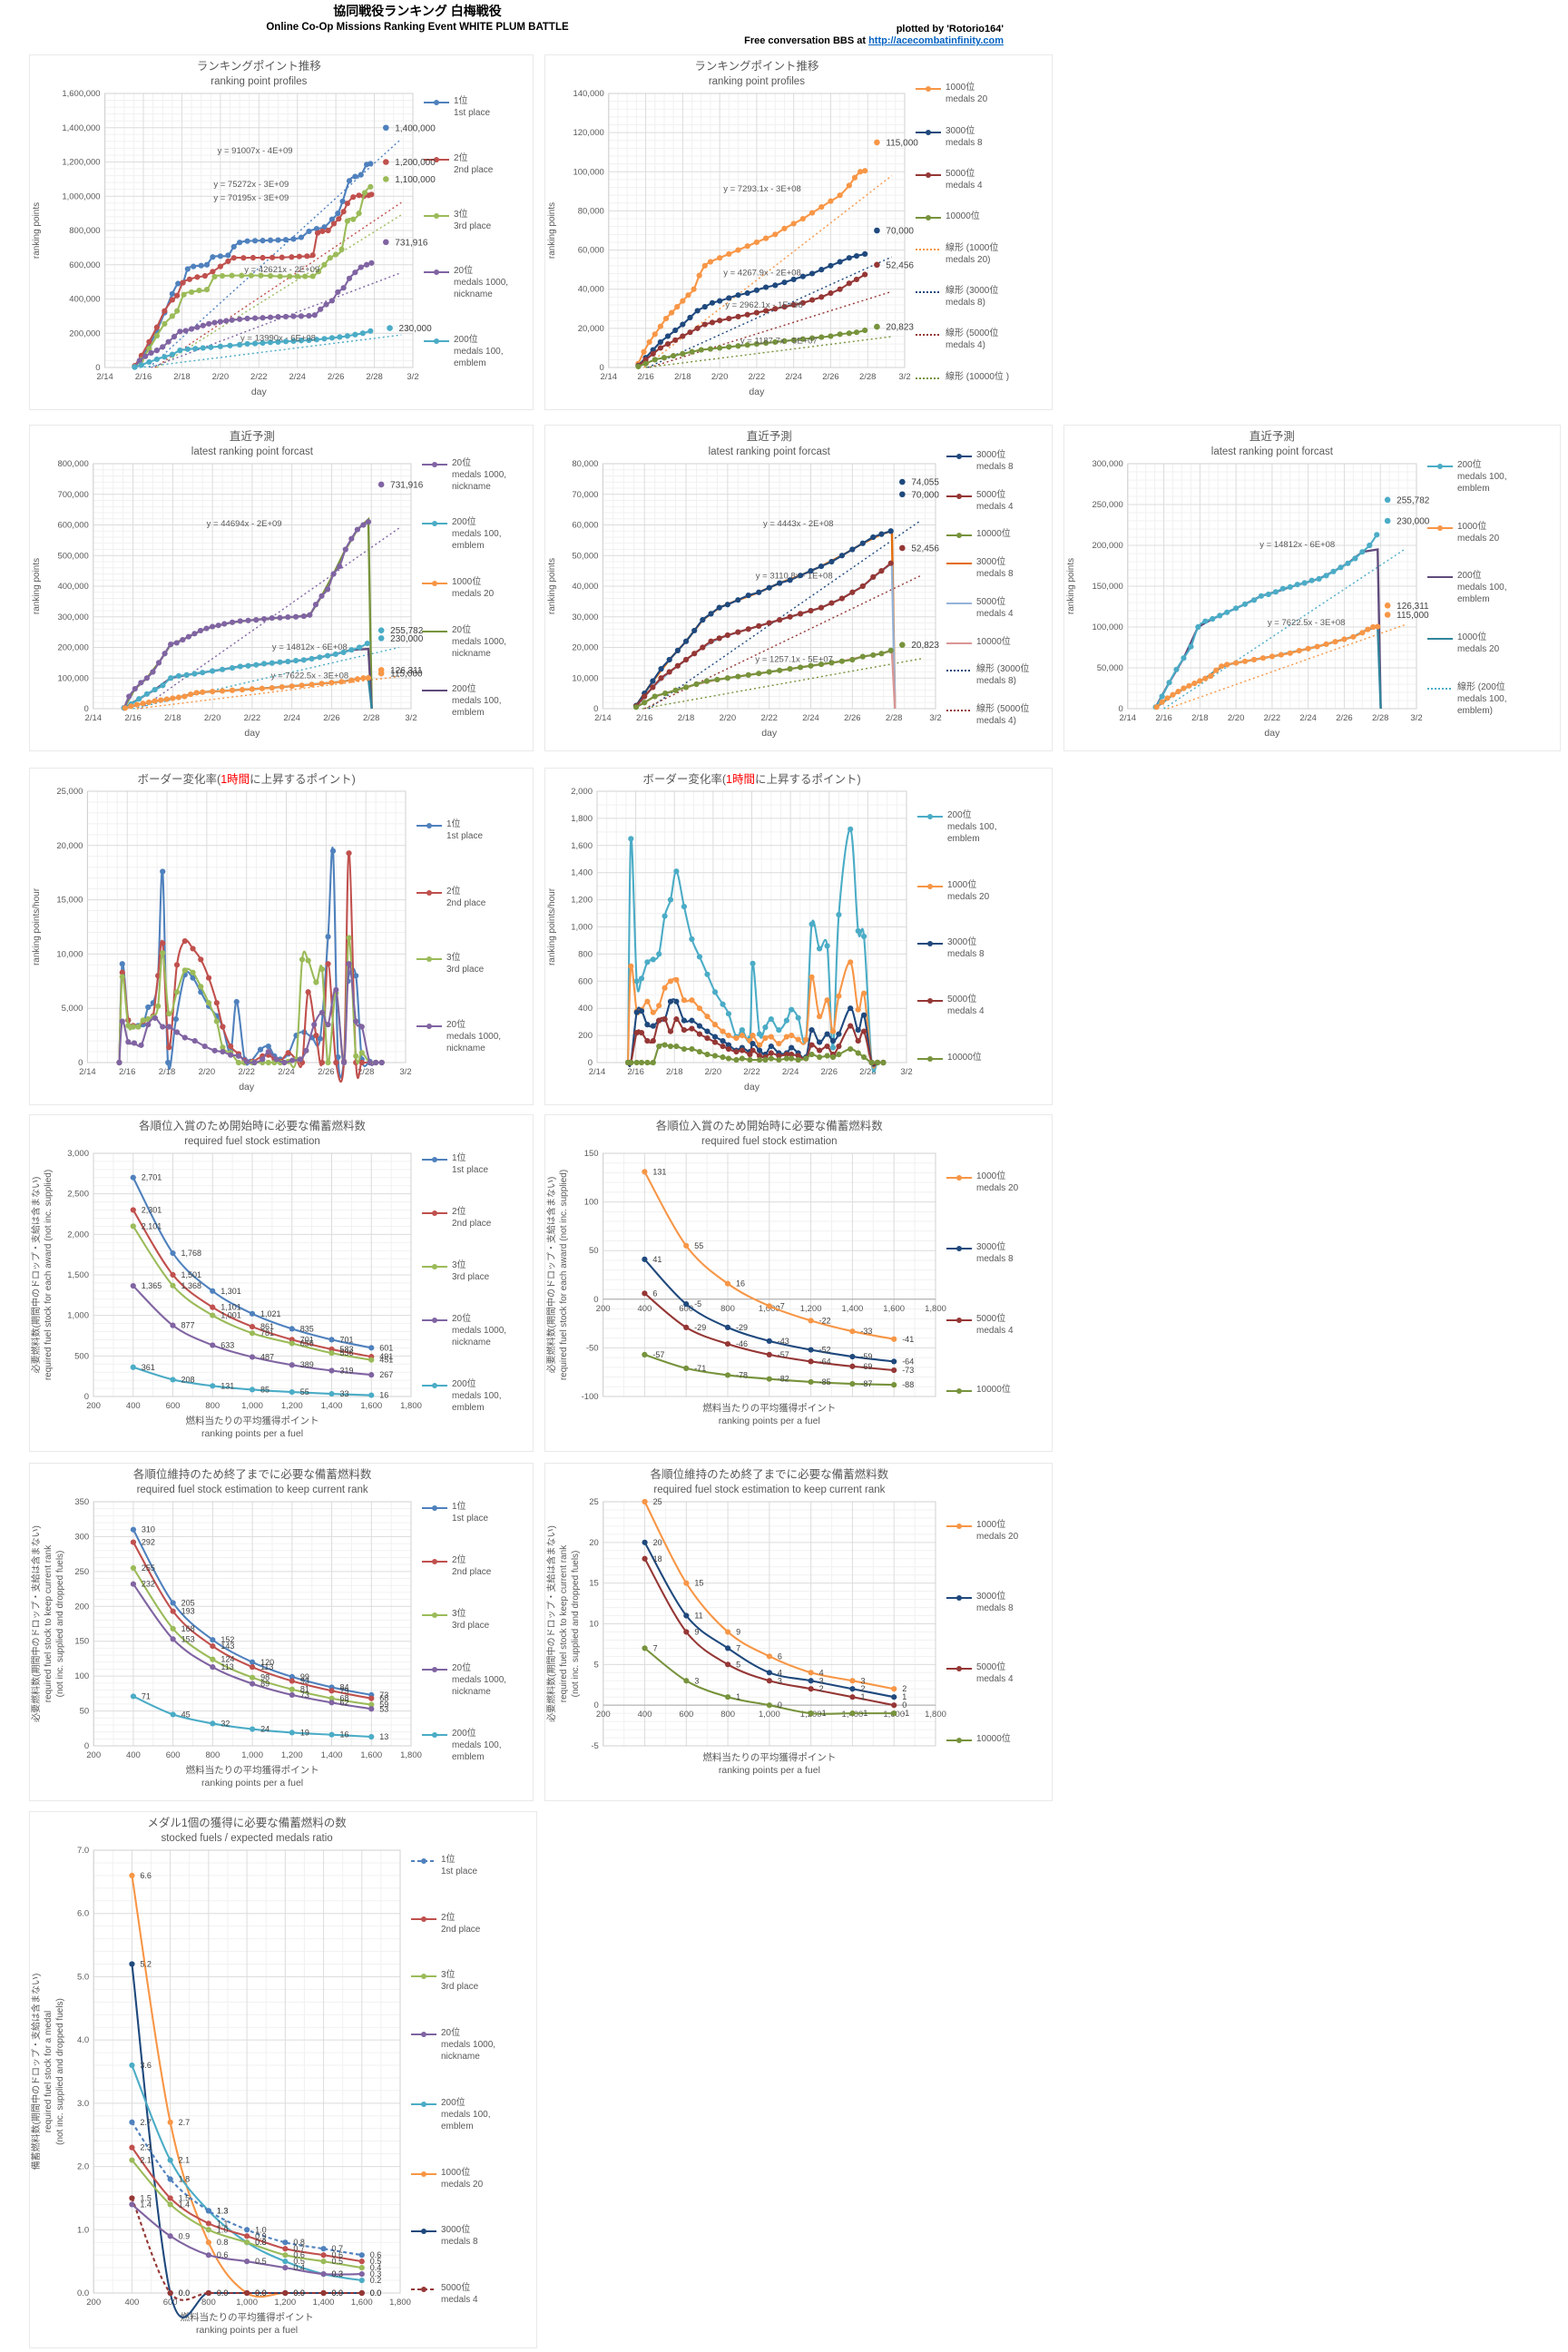 The height and width of the screenshot is (2352, 1568). I want to click on svg-text: ランキングポイント推移, so click(756, 66).